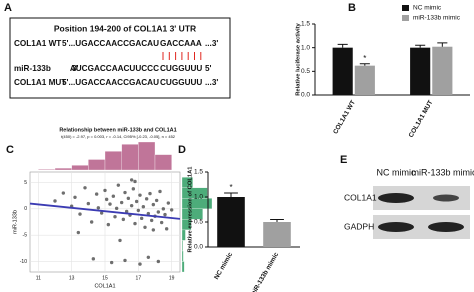  I want to click on y-tick-label: 0.5, so click(305, 71).